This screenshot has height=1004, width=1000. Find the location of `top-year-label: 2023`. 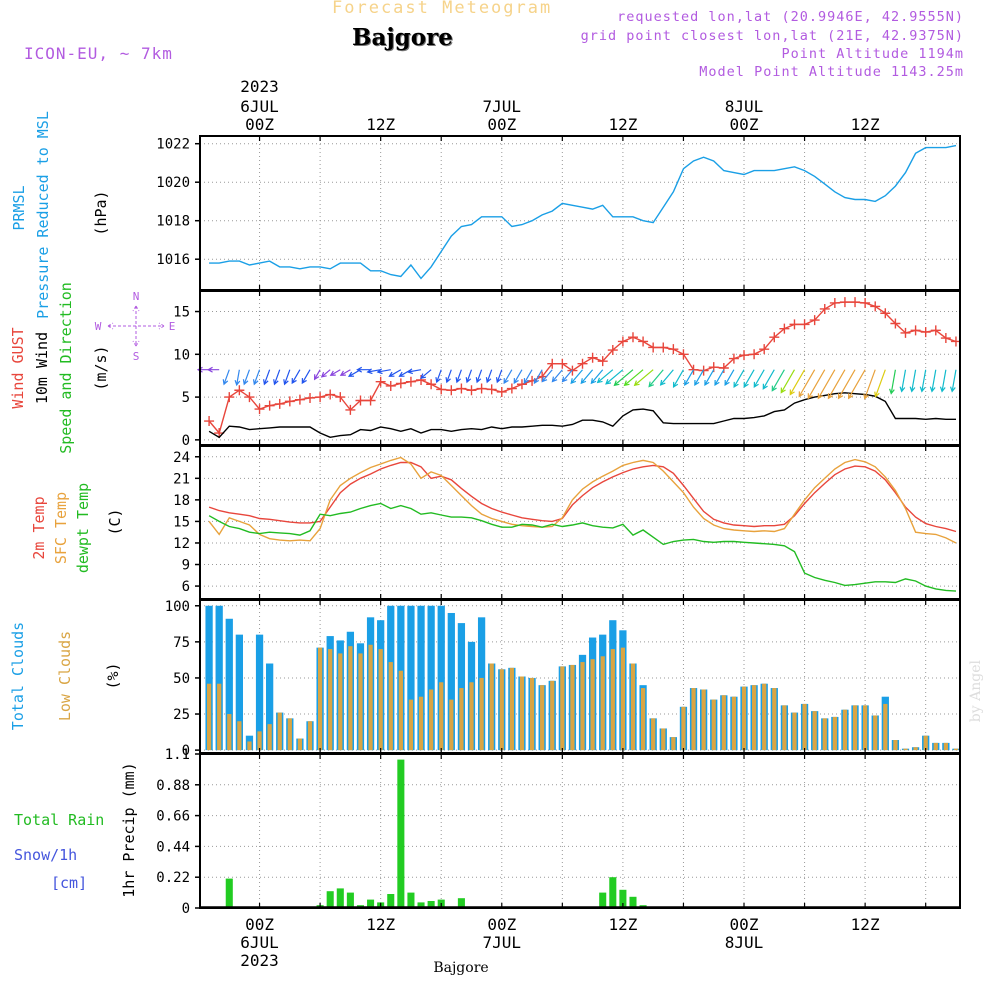

top-year-label: 2023 is located at coordinates (259, 86).